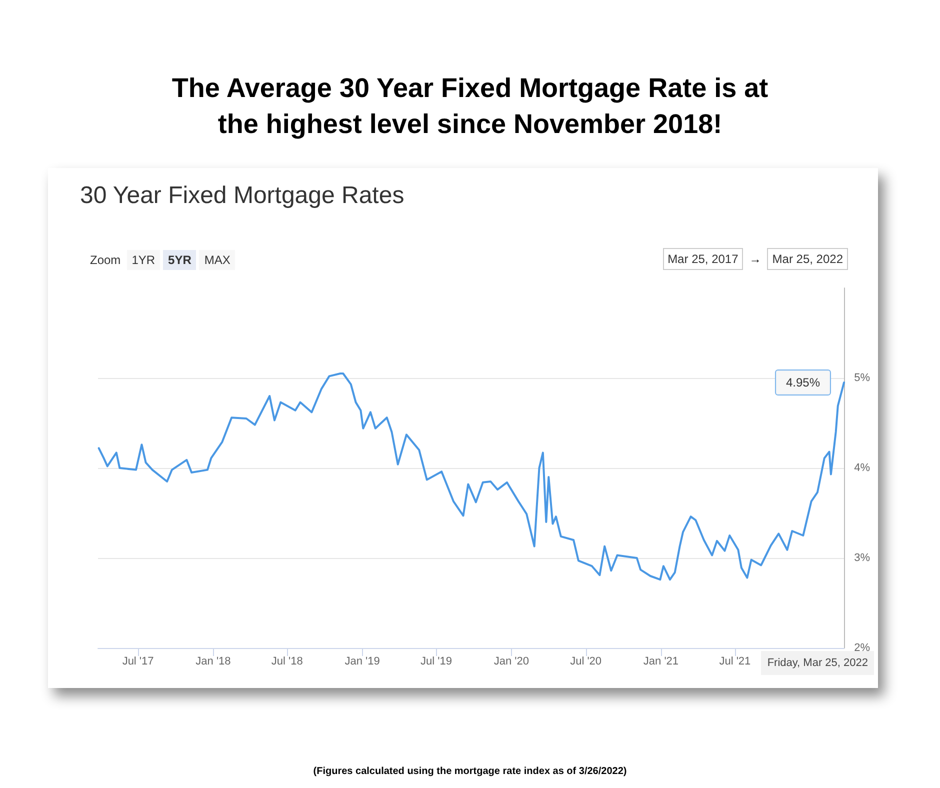 This screenshot has width=940, height=788. I want to click on x-tick-label: Jan '18, so click(213, 662).